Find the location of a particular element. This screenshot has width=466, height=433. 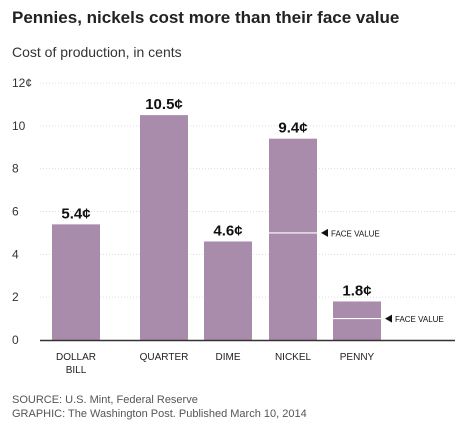

category-label: QUARTER is located at coordinates (164, 357).